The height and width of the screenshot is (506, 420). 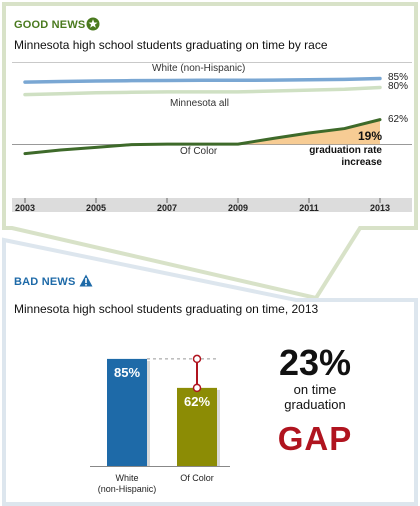 I want to click on increase-area, so click(x=273, y=132).